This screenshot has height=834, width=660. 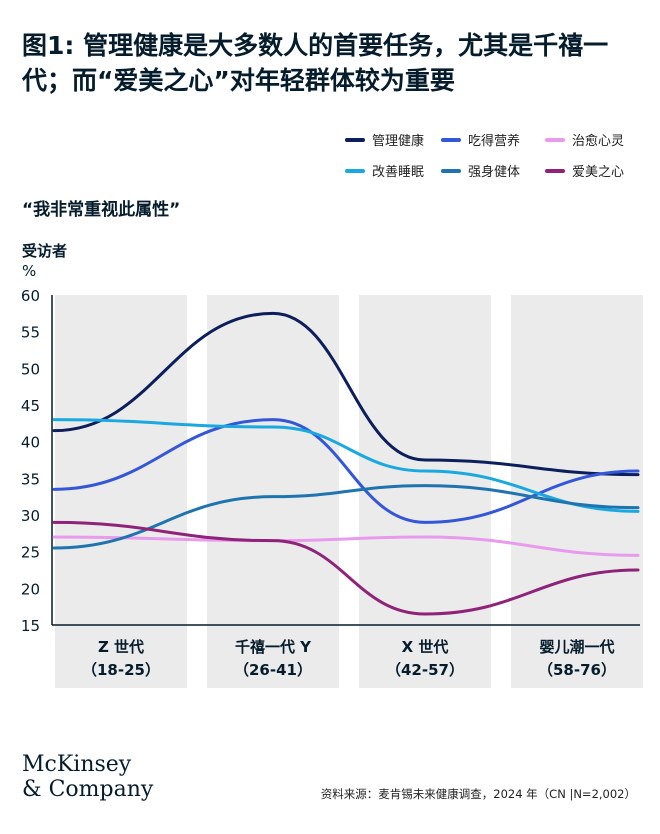 I want to click on legend-item-管理健康: 管理健康, so click(x=393, y=139).